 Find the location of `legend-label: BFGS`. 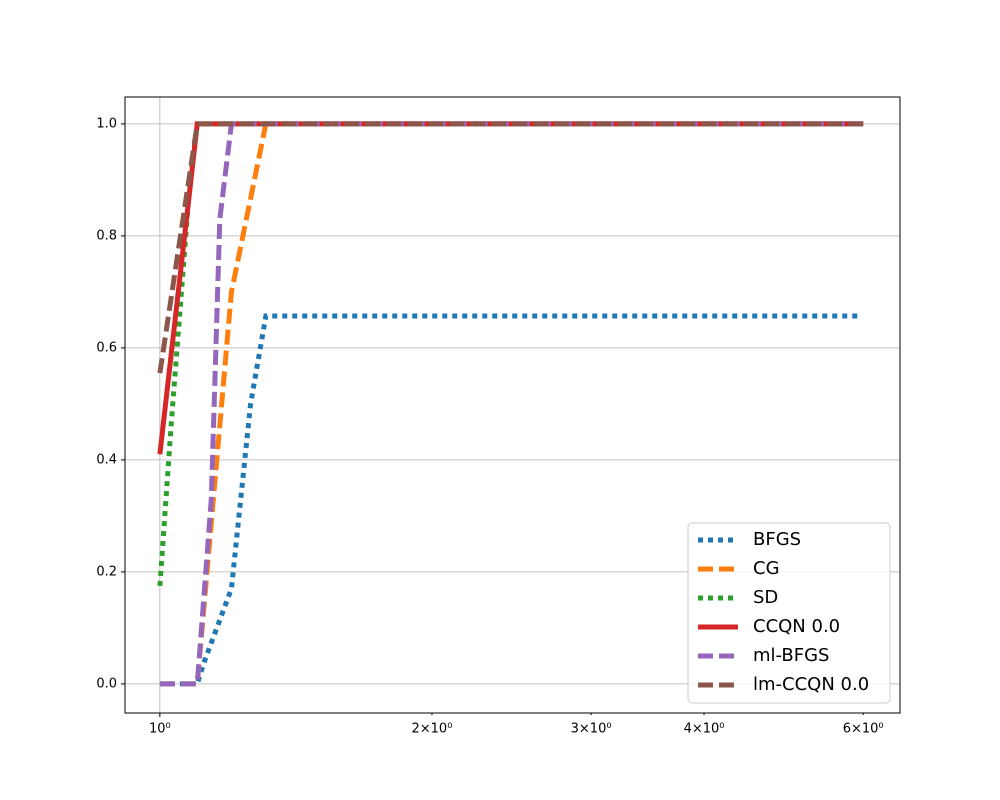

legend-label: BFGS is located at coordinates (777, 539).